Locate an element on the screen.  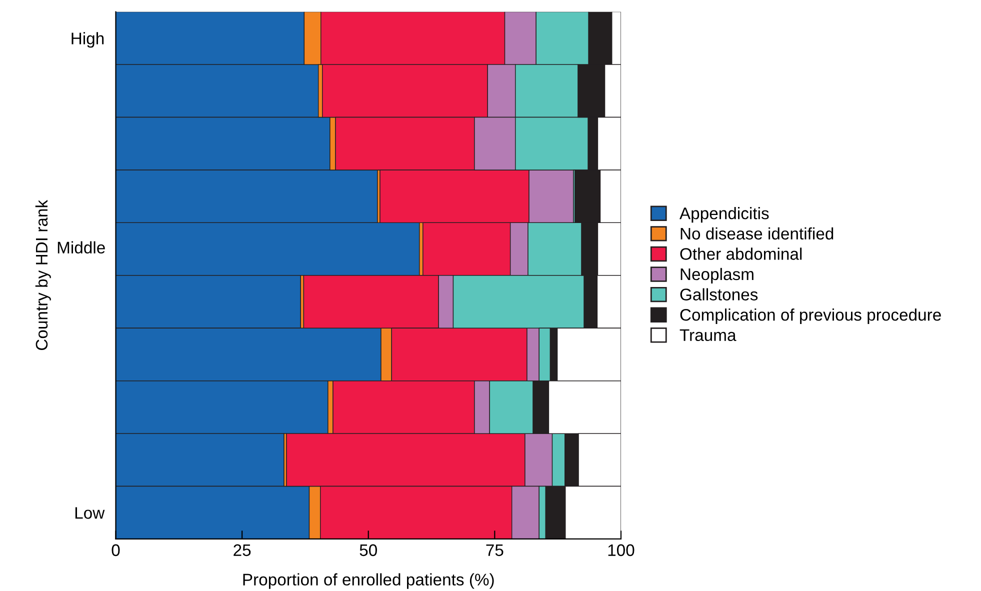
legend-label: Gallstones is located at coordinates (719, 294).